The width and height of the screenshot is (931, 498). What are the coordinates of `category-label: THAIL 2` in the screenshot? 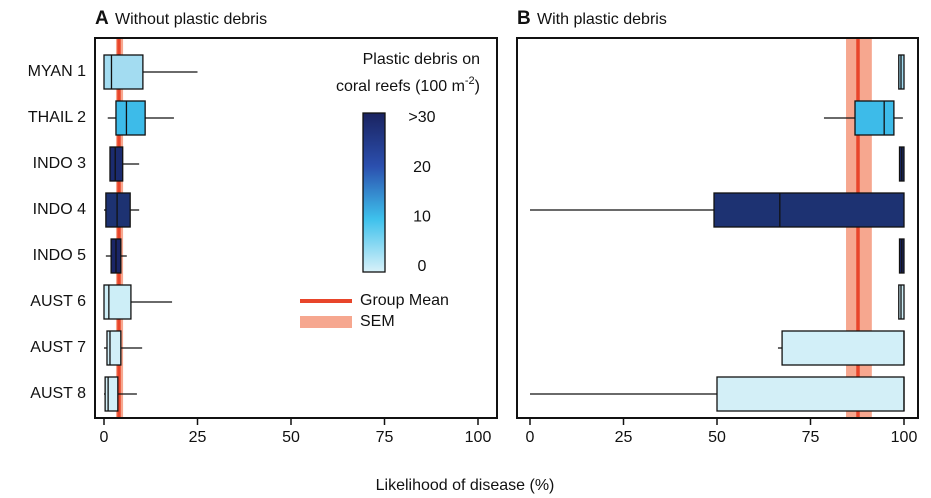 It's located at (57, 117).